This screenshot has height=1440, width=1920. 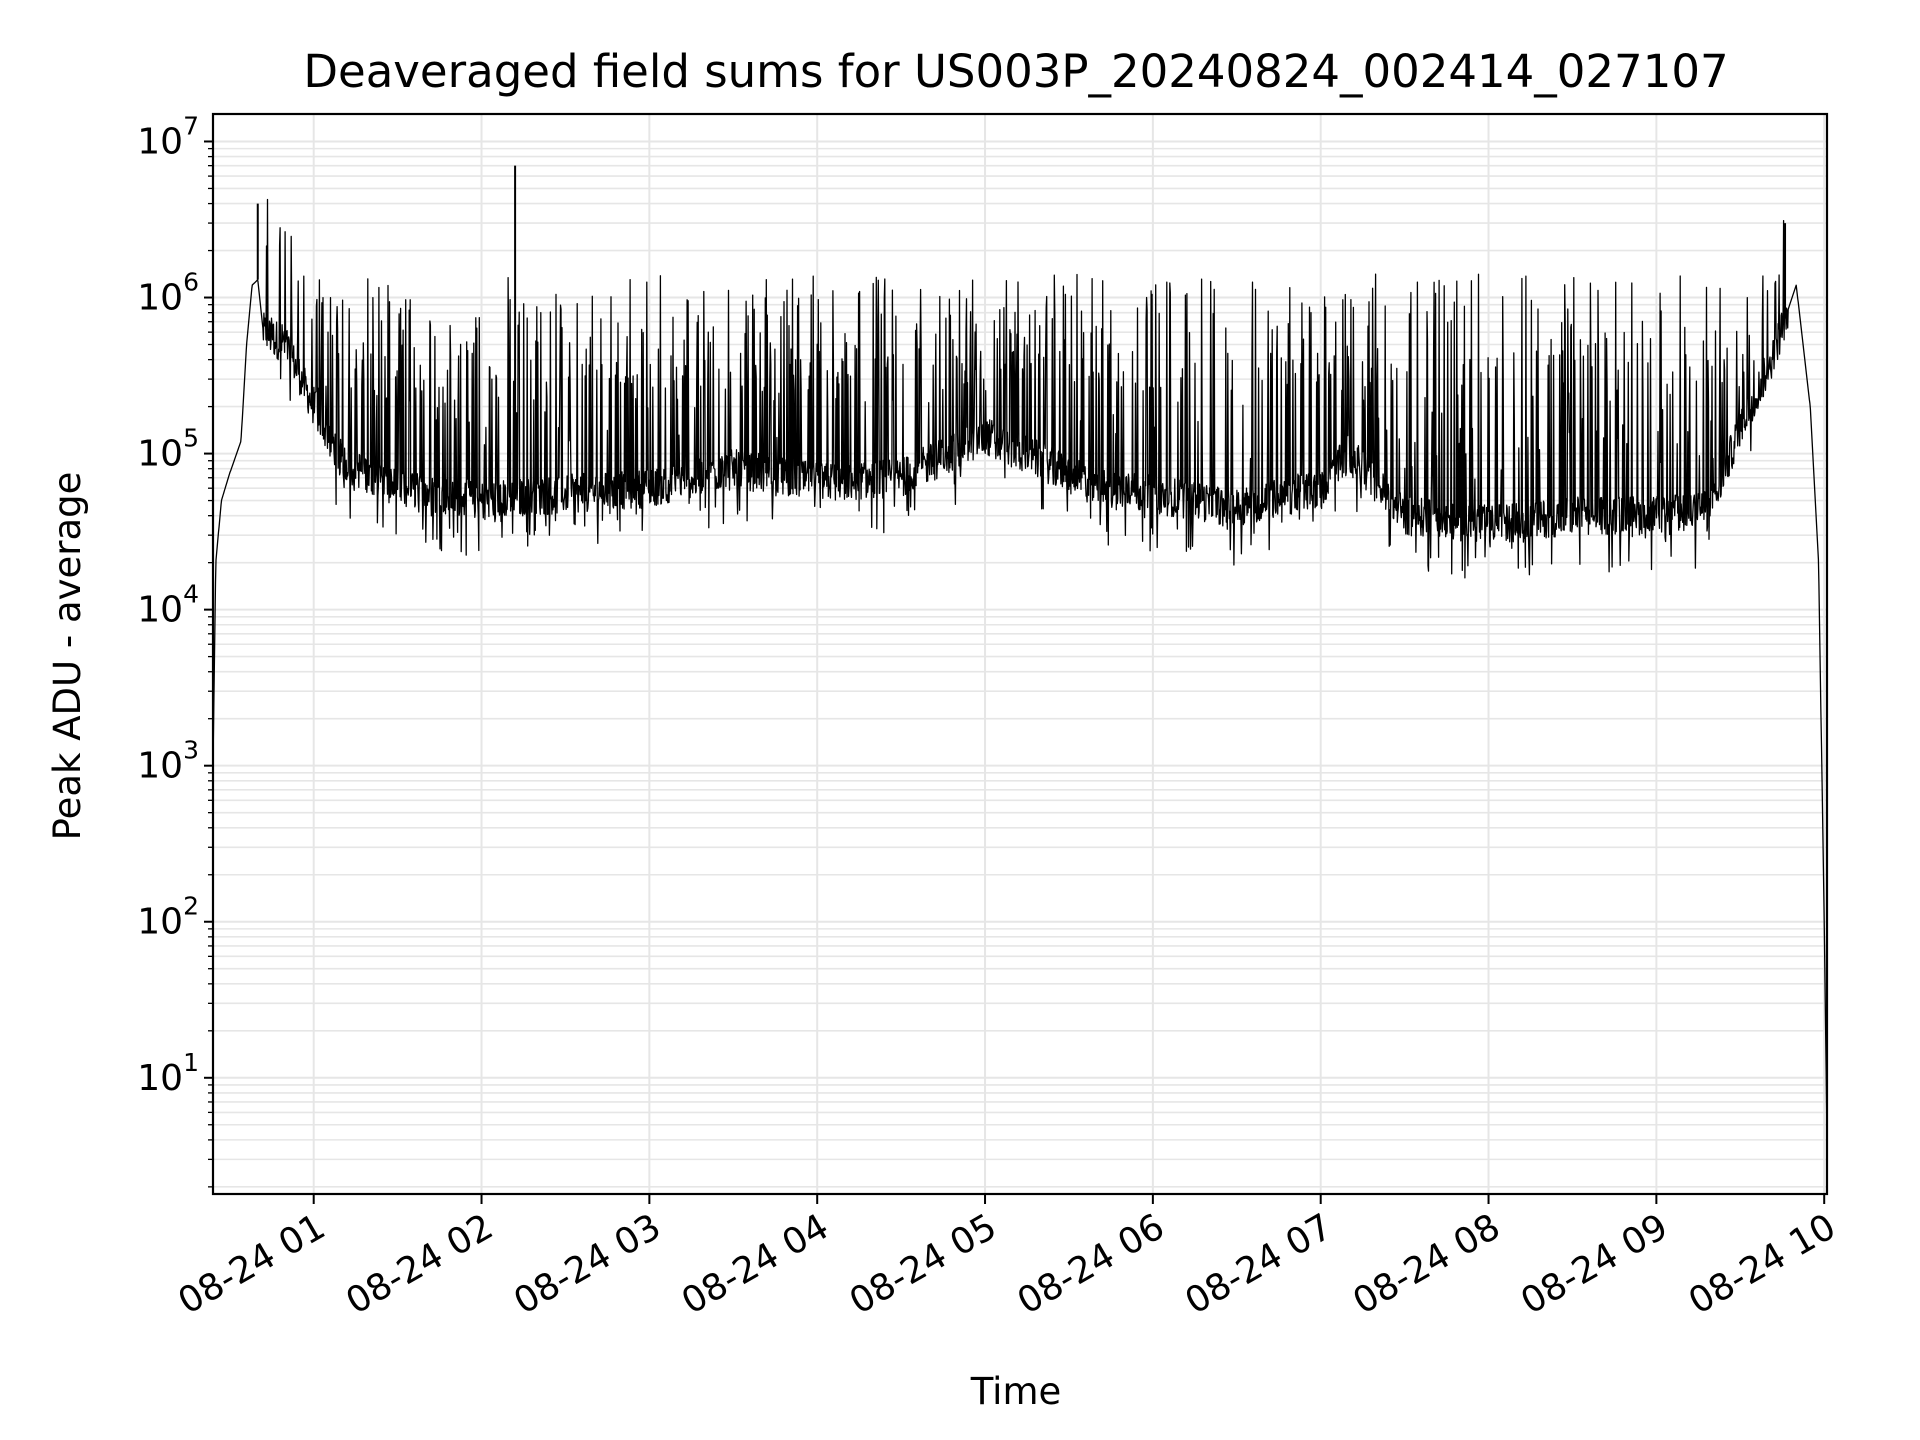 What do you see at coordinates (191, 282) in the screenshot?
I see `y-tick-exponent: 6` at bounding box center [191, 282].